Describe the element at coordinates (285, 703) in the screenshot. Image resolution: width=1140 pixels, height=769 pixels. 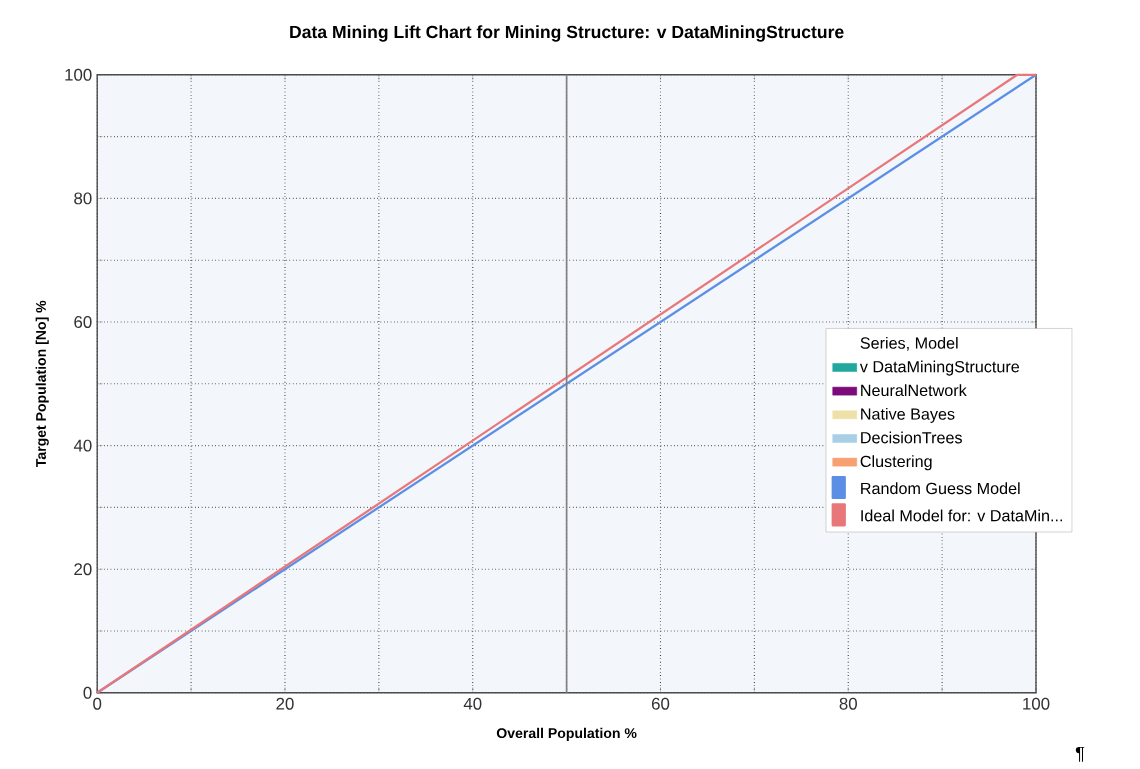
I see `x-tick-label: 20` at that location.